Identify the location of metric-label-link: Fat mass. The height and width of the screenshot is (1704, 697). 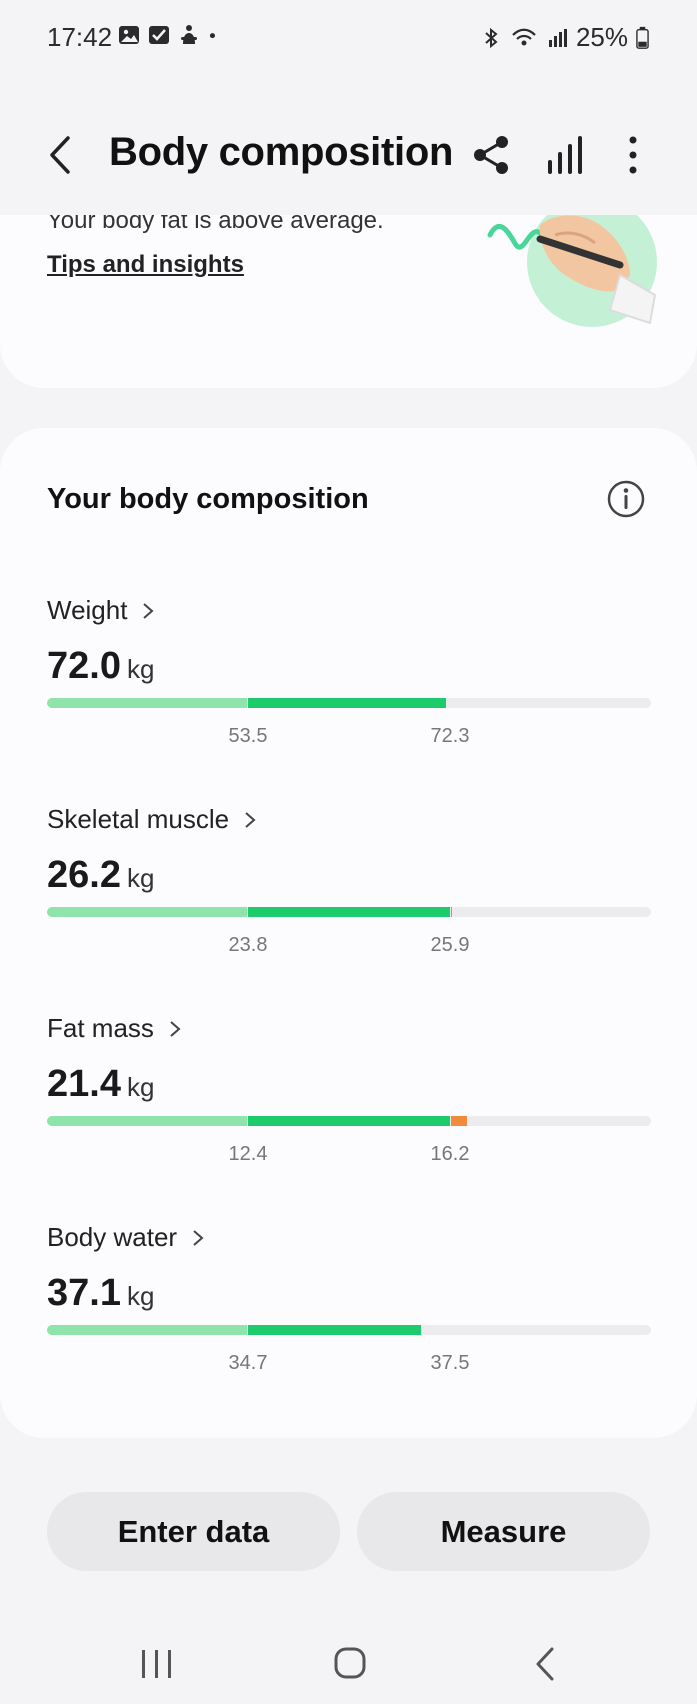
(114, 1028).